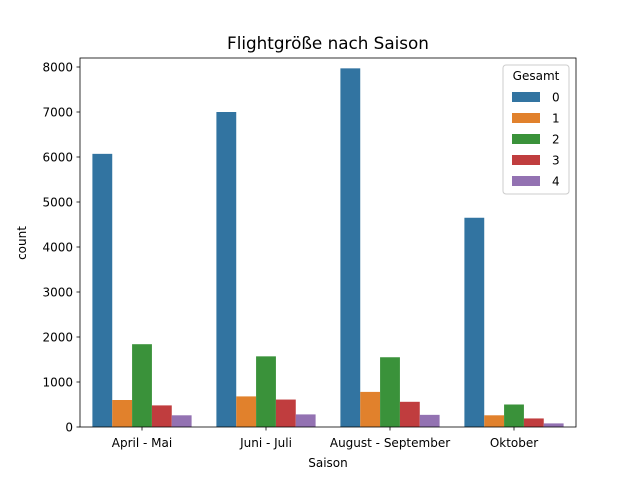  What do you see at coordinates (556, 119) in the screenshot?
I see `legend-label: 1` at bounding box center [556, 119].